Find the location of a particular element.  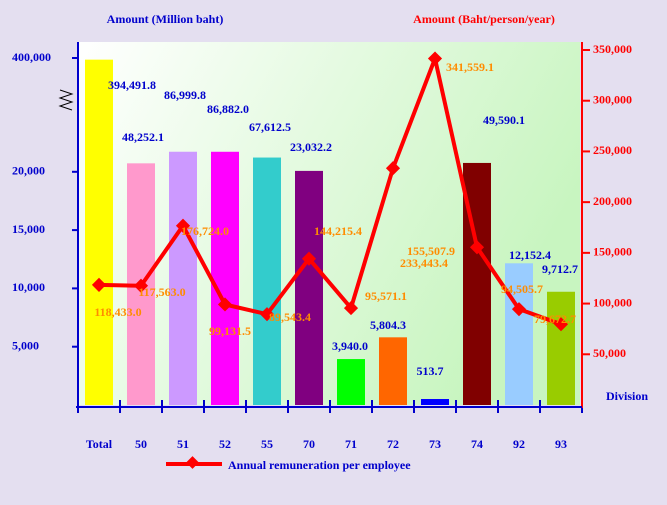

y-tick-label: 10,000 is located at coordinates (28, 287).